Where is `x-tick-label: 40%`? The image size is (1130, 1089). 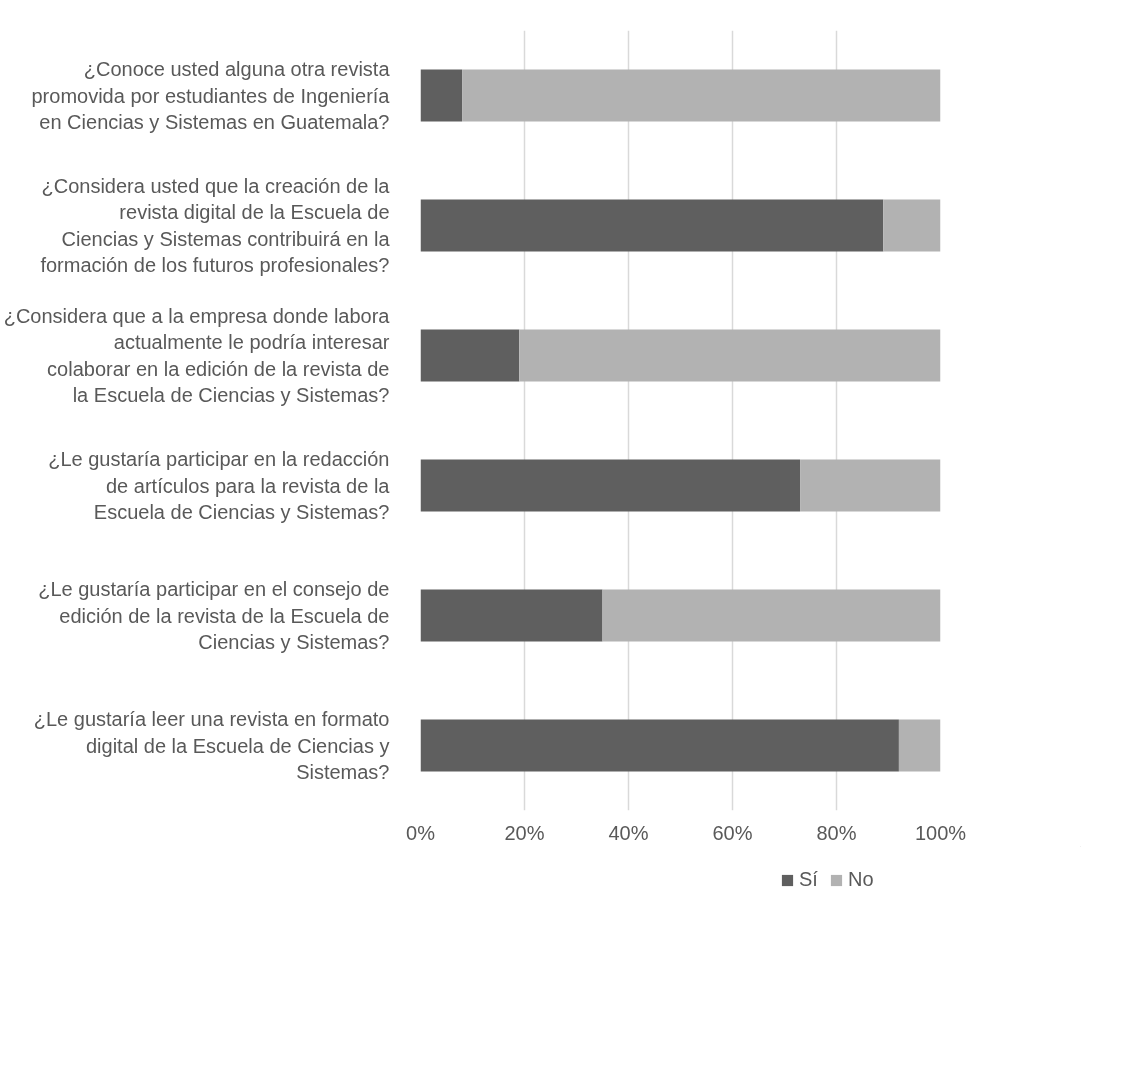
x-tick-label: 40% is located at coordinates (628, 832).